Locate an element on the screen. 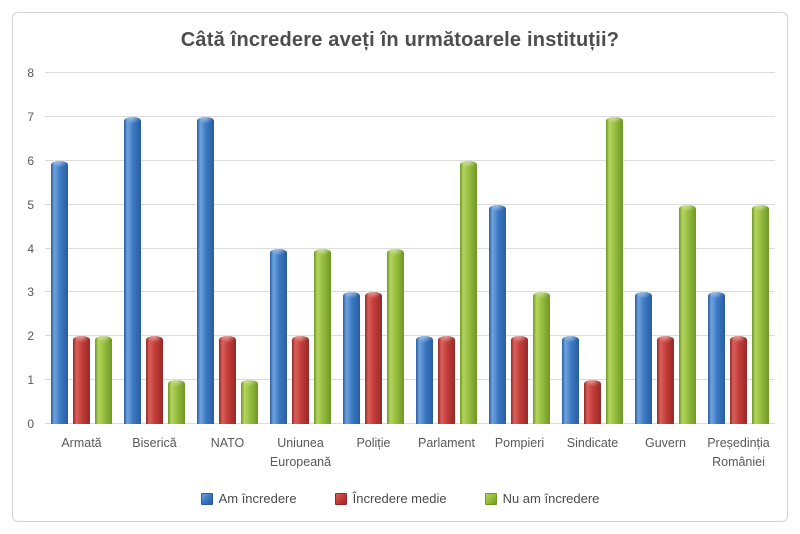 The width and height of the screenshot is (800, 534). x-category-label: Biserică is located at coordinates (154, 443).